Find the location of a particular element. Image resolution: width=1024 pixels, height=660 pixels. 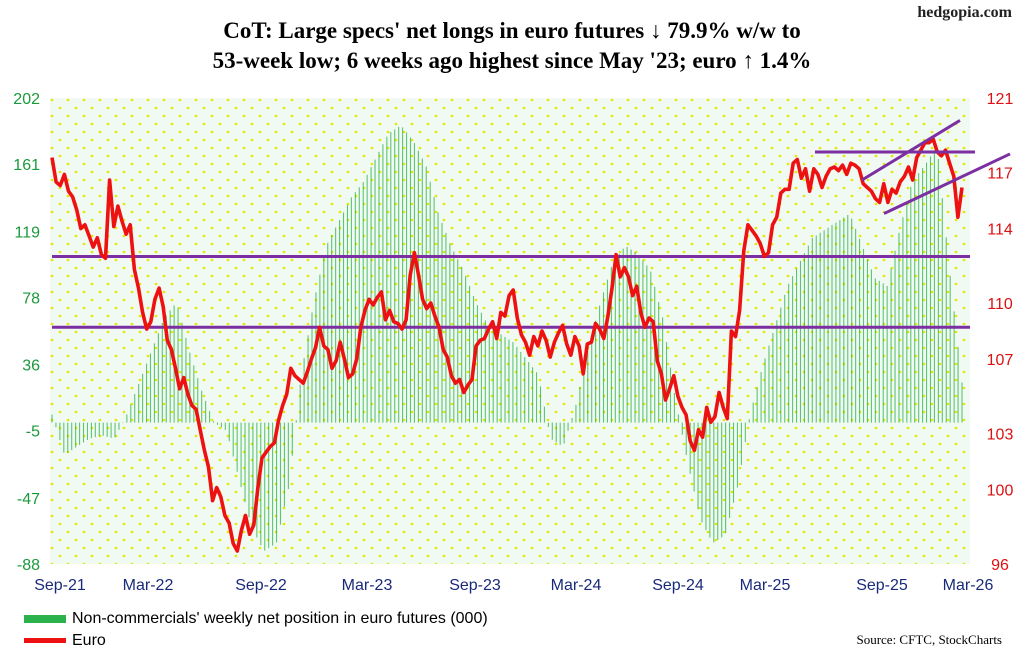

left-axis-tick: -47 is located at coordinates (28, 499).